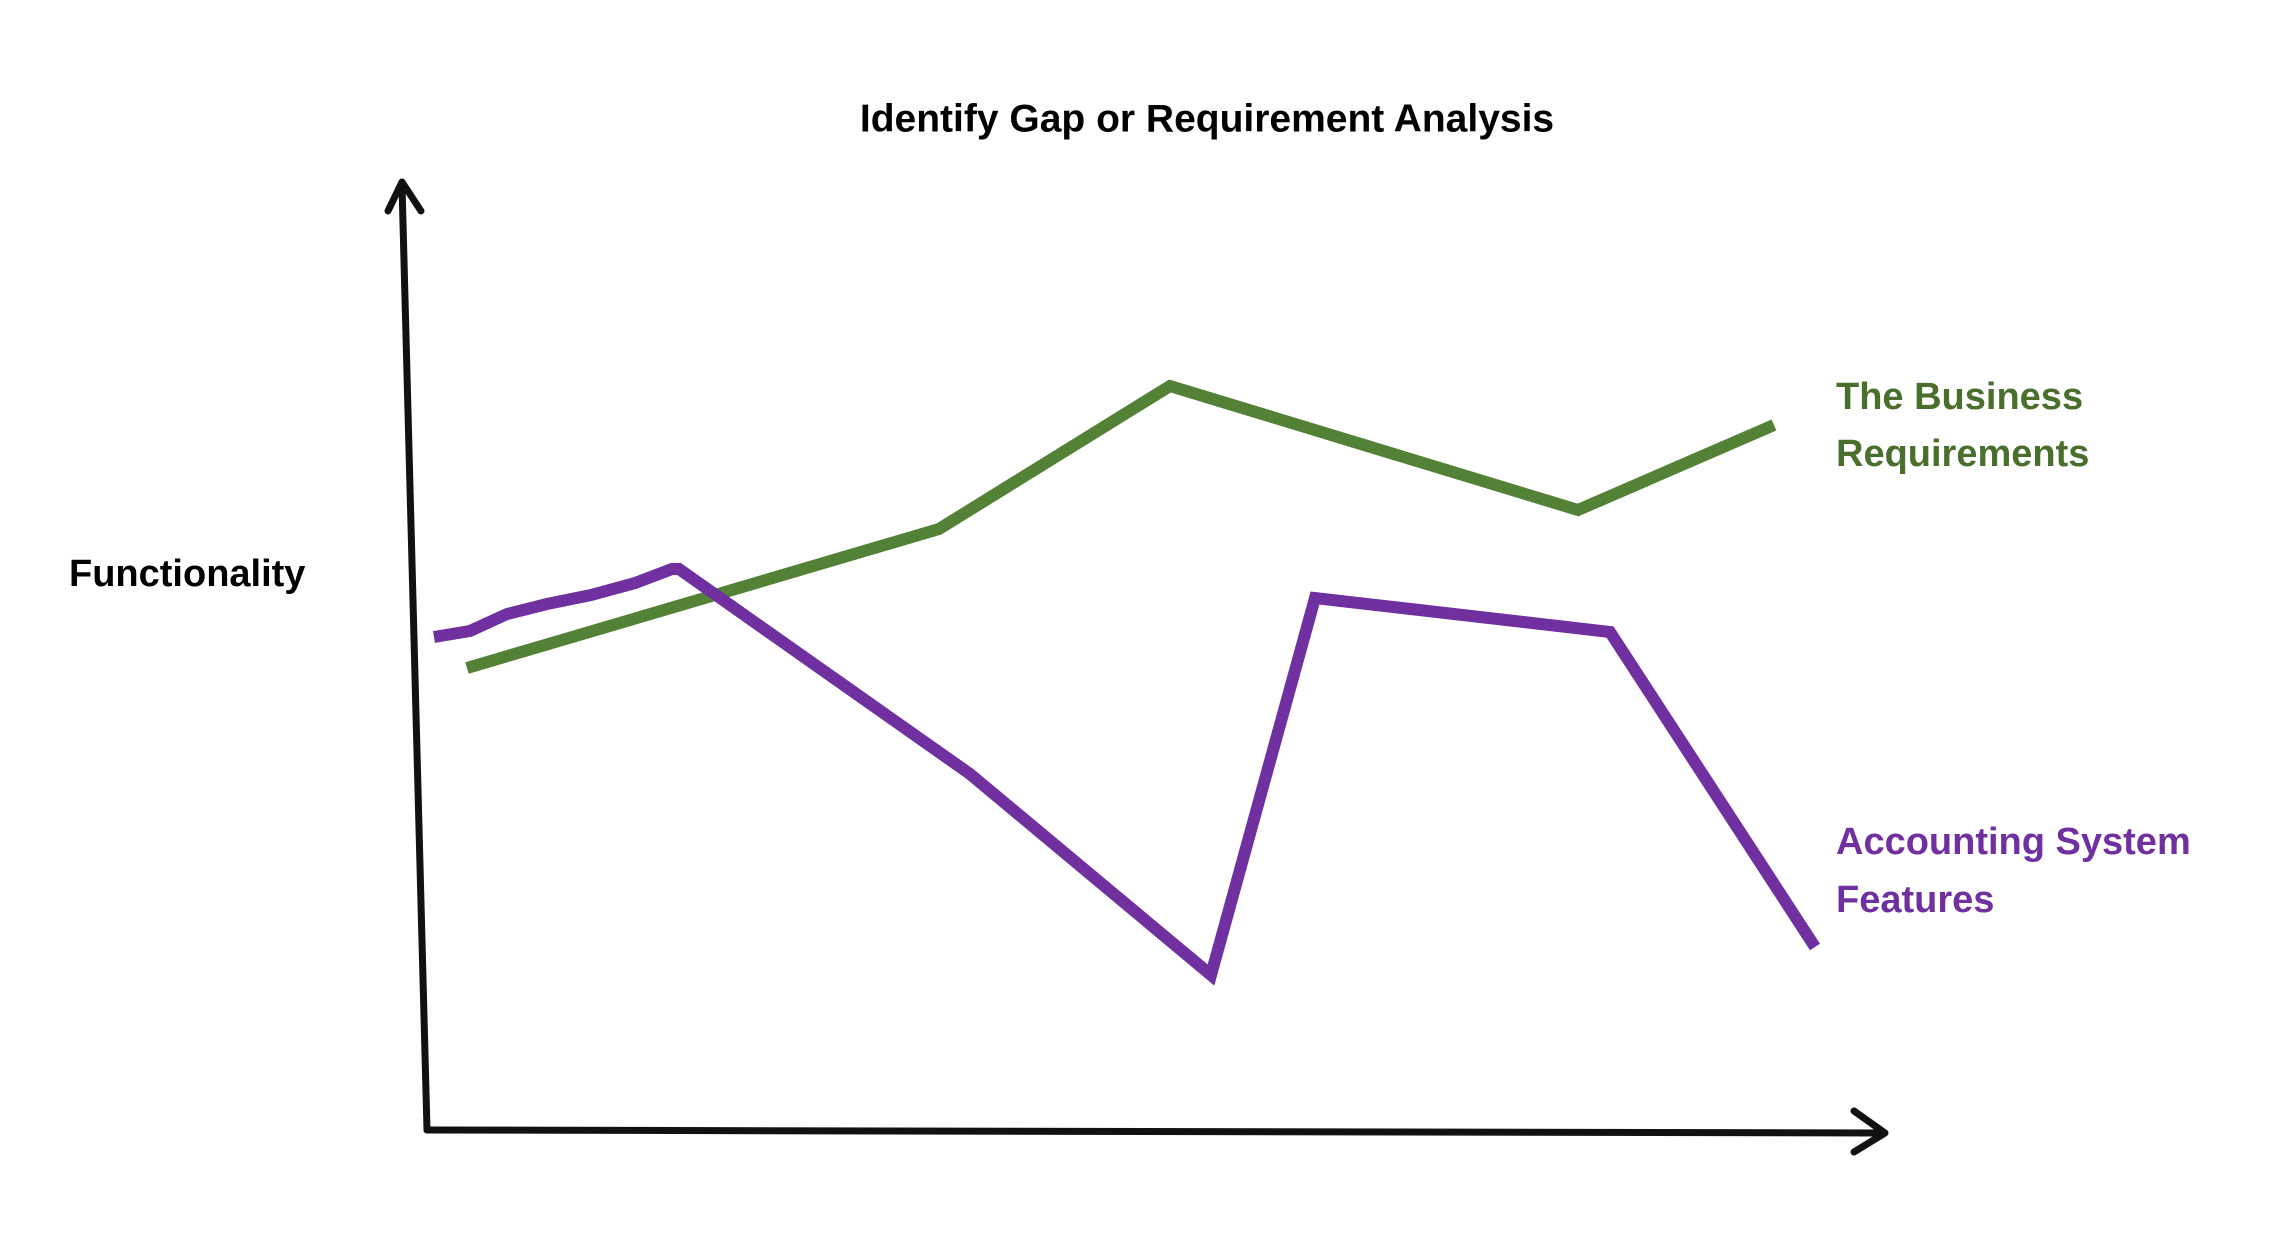 This screenshot has height=1236, width=2284. I want to click on x-axis, so click(1155, 1131).